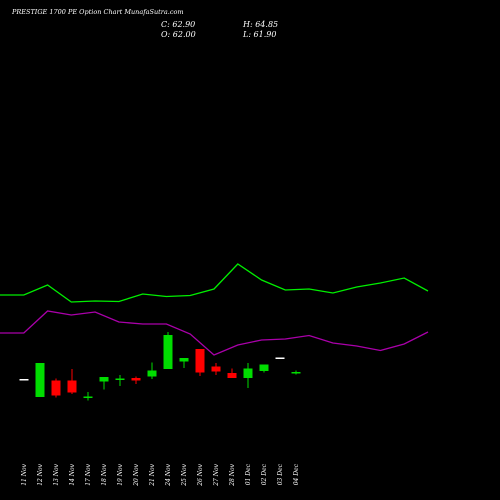  I want to click on x-tick-label: 27 Nov, so click(216, 474).